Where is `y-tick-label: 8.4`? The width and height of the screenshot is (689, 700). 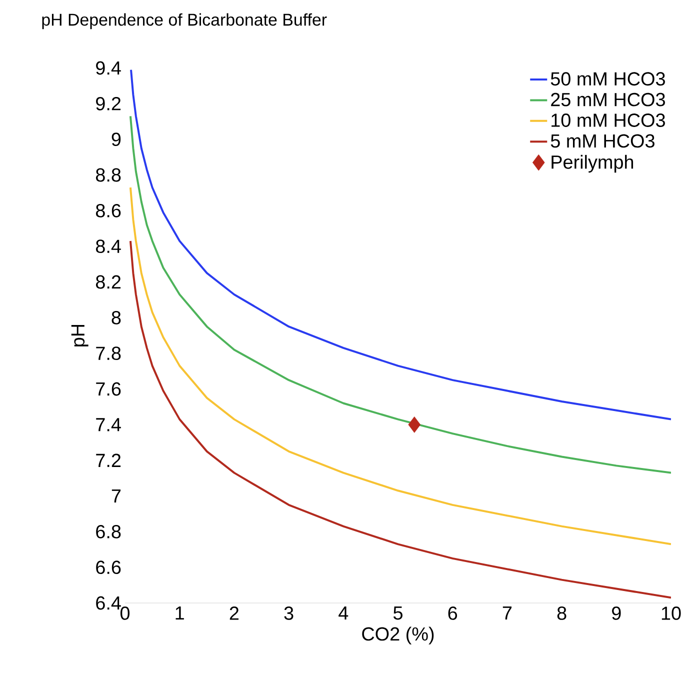
y-tick-label: 8.4 is located at coordinates (108, 247).